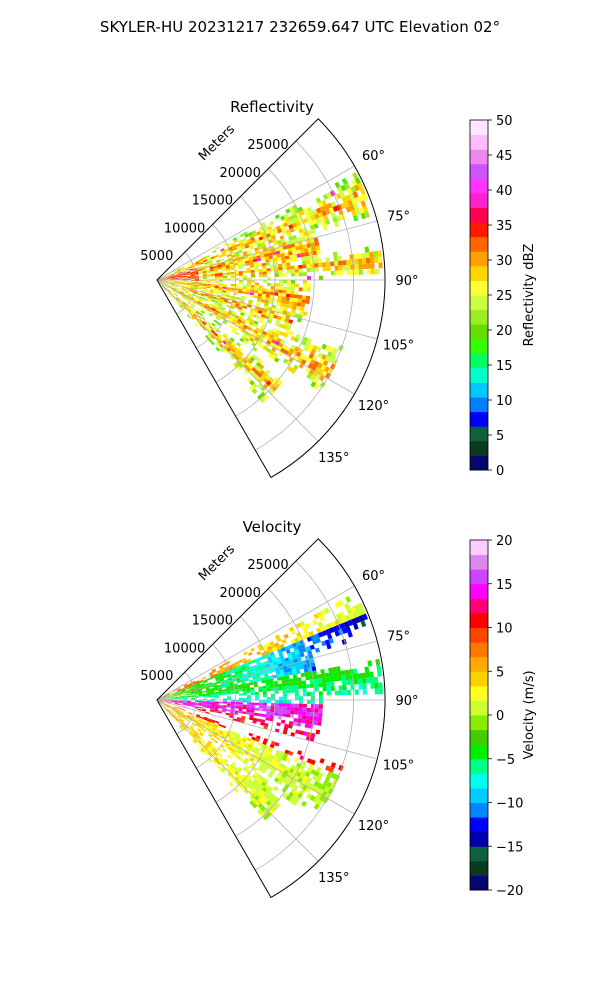  Describe the element at coordinates (505, 760) in the screenshot. I see `colorbar-tick-label: −5` at that location.